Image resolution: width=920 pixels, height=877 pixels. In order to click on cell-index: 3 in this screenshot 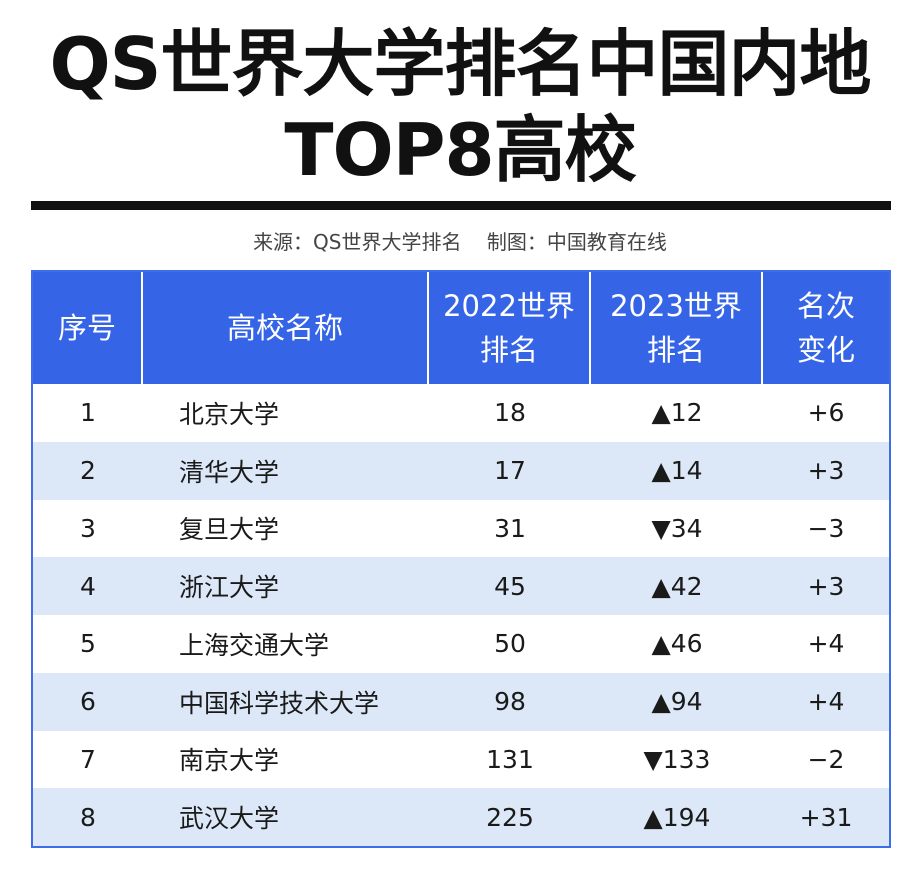, I will do `click(88, 528)`.